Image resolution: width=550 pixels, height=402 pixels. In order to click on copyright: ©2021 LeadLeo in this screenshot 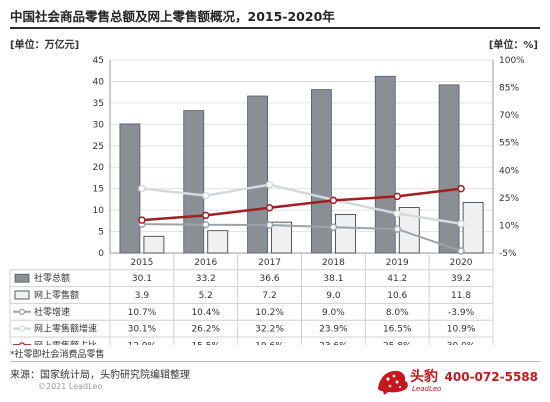, I will do `click(70, 386)`.